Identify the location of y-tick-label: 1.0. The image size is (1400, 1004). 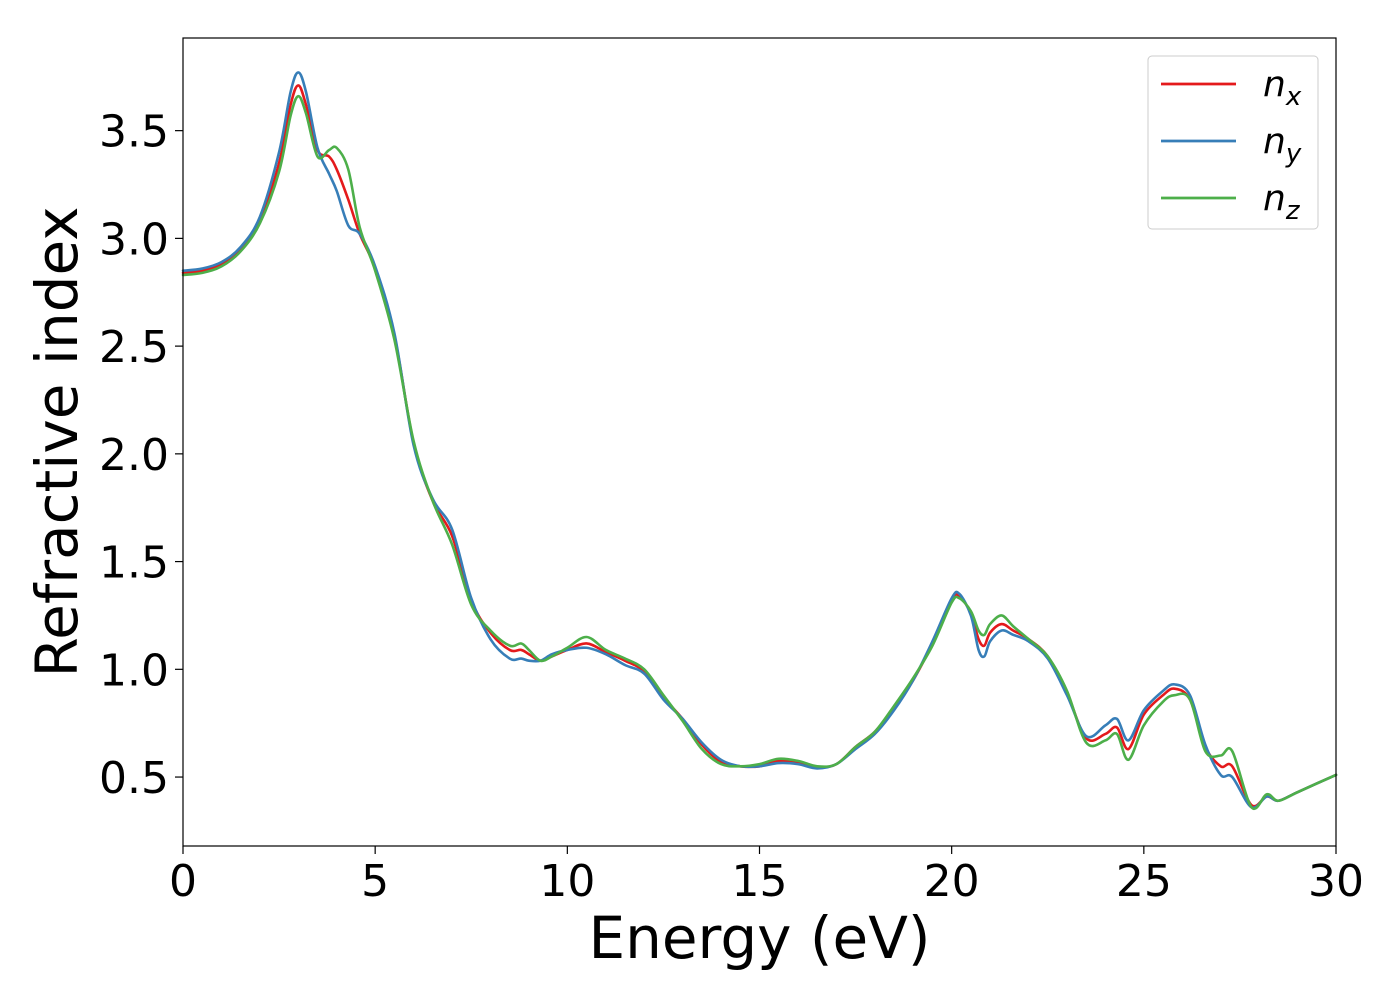
(134, 670).